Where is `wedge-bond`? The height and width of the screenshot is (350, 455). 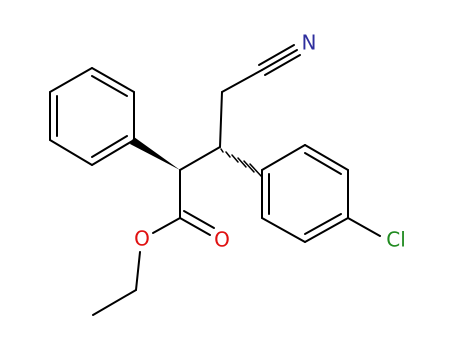
wedge-bond is located at coordinates (155, 153).